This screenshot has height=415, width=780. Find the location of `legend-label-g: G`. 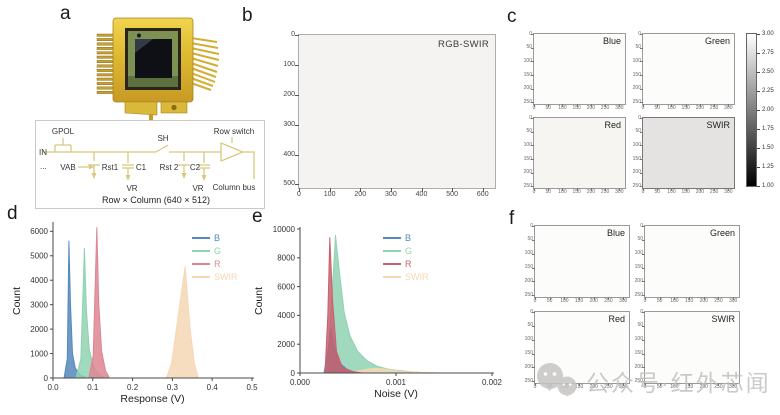

legend-label-g: G is located at coordinates (408, 251).